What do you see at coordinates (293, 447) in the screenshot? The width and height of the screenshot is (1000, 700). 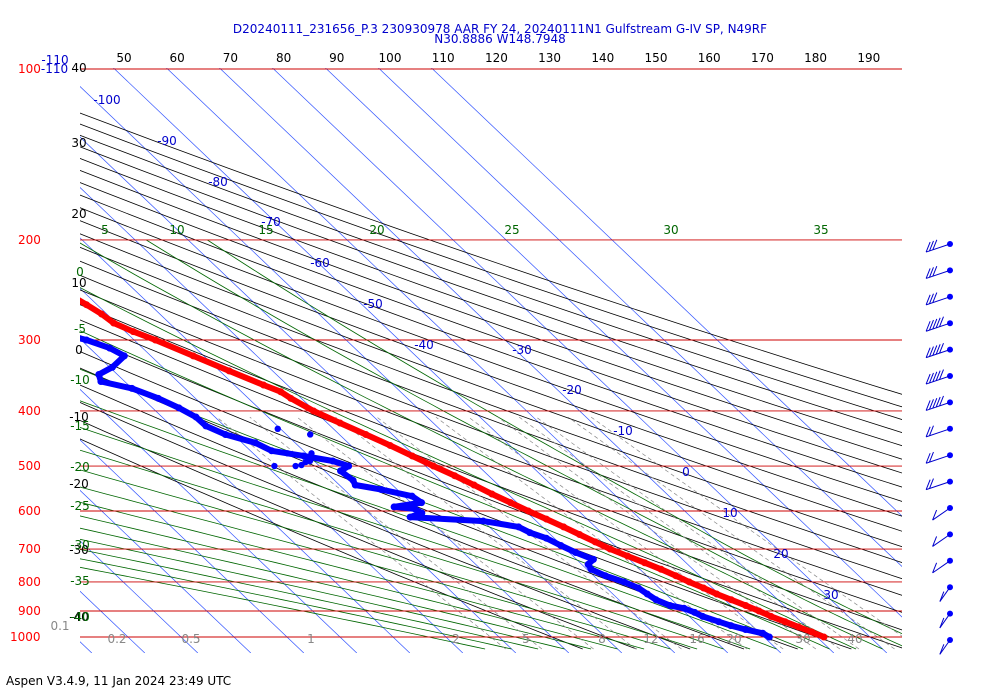 I see `dewpoint-scatter` at bounding box center [293, 447].